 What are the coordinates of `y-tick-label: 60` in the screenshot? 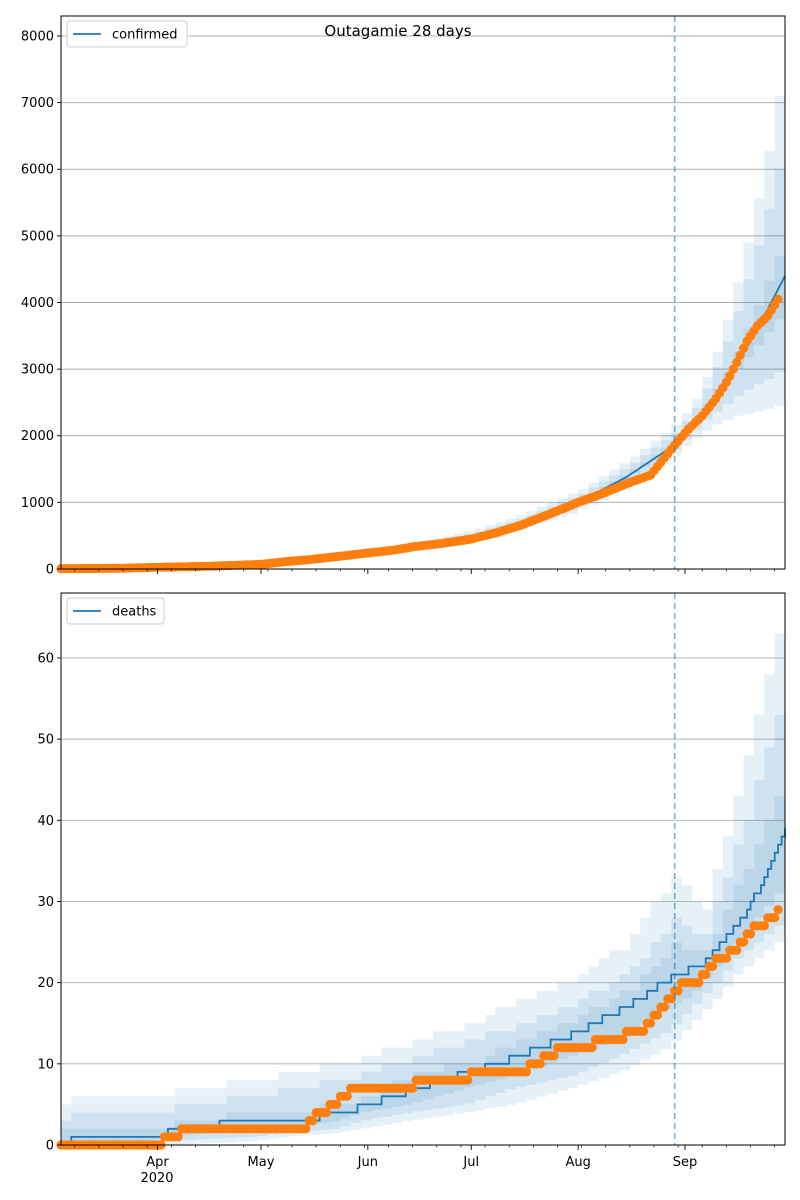 It's located at (45, 658).